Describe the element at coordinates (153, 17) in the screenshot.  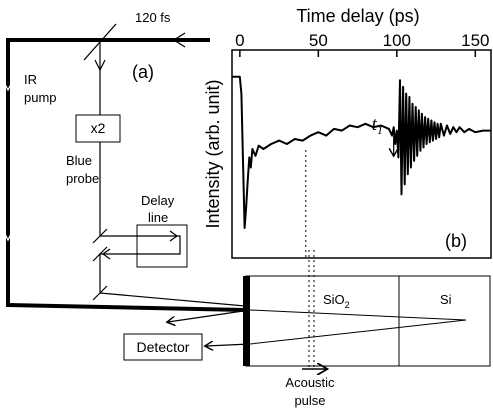
I see `pulse-label: 120 fs` at that location.